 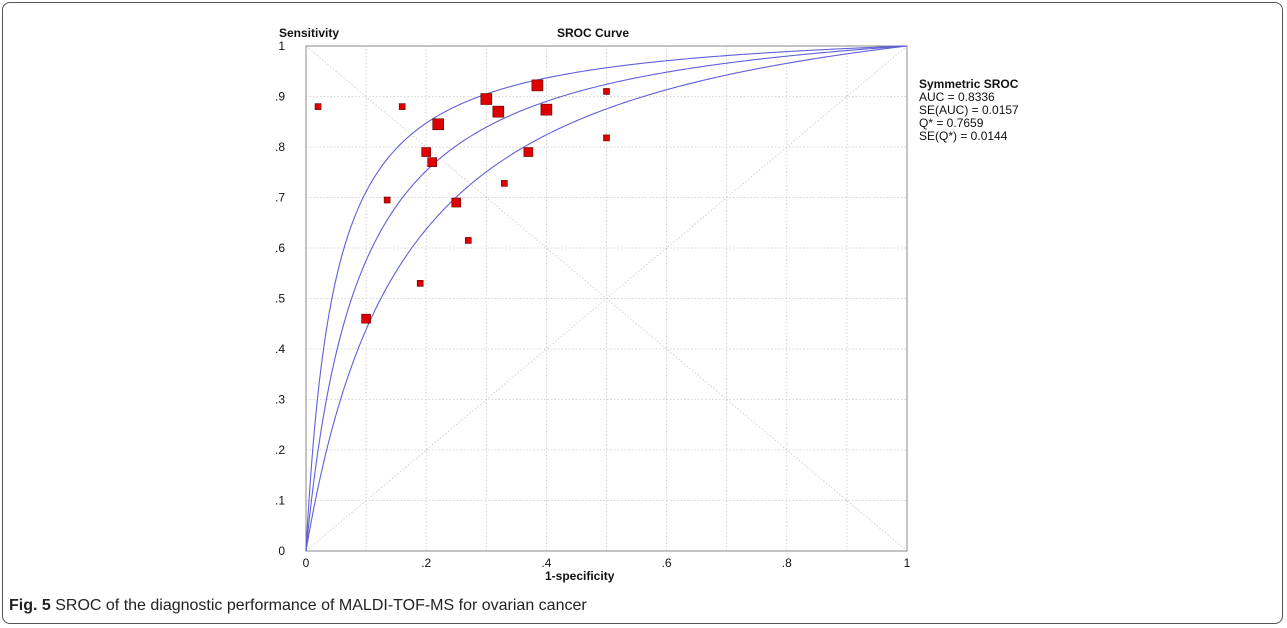 What do you see at coordinates (593, 33) in the screenshot?
I see `chart-title: SROC Curve` at bounding box center [593, 33].